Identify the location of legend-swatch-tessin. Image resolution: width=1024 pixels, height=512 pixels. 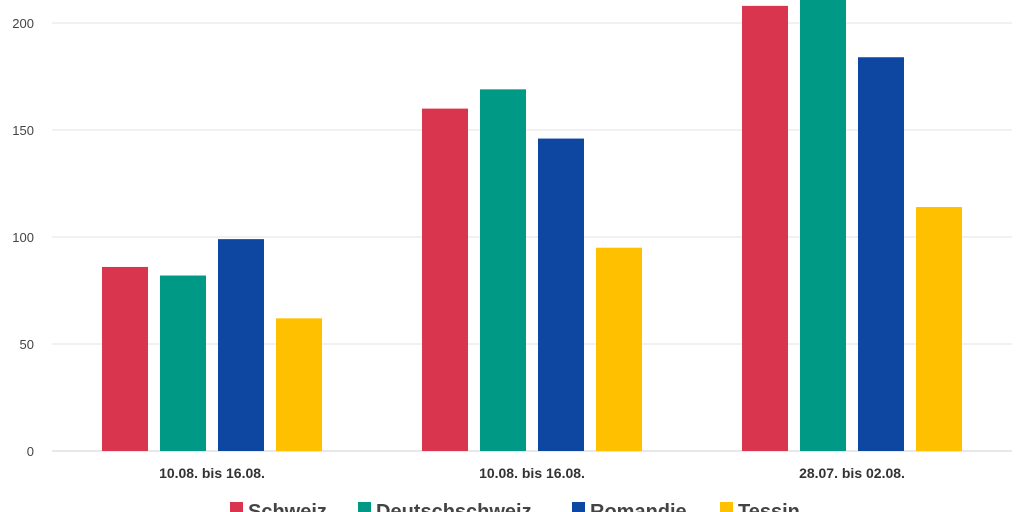
(726, 507).